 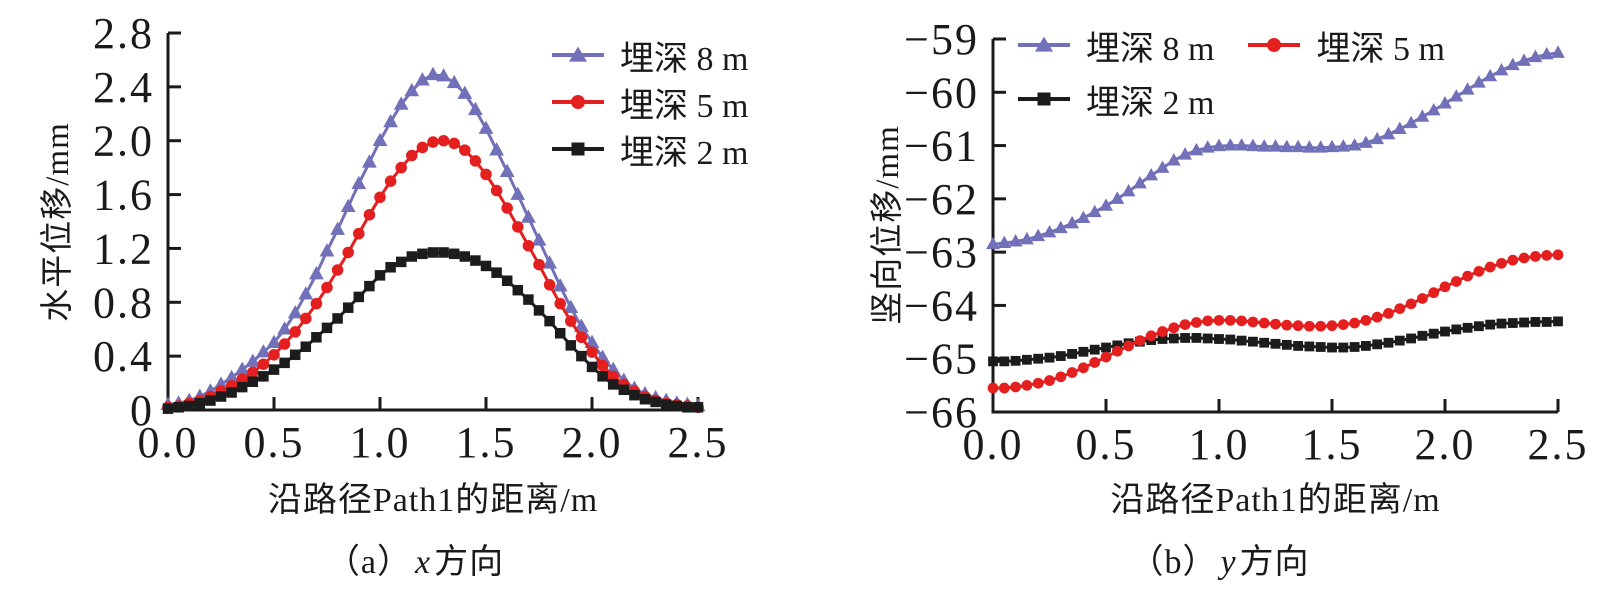 I want to click on legend-entry: 埋深 2 m, so click(x=650, y=151).